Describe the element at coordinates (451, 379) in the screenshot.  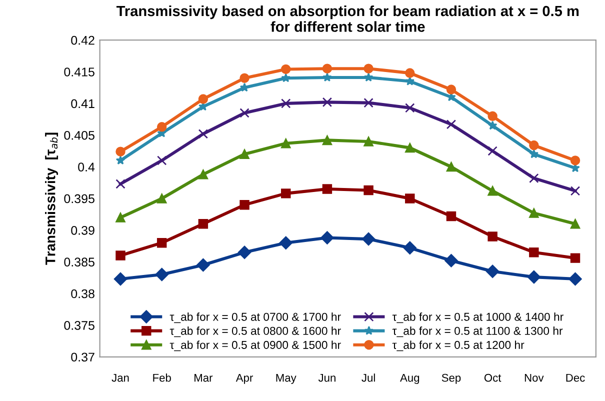
I see `x-tick-label: Sep` at that location.